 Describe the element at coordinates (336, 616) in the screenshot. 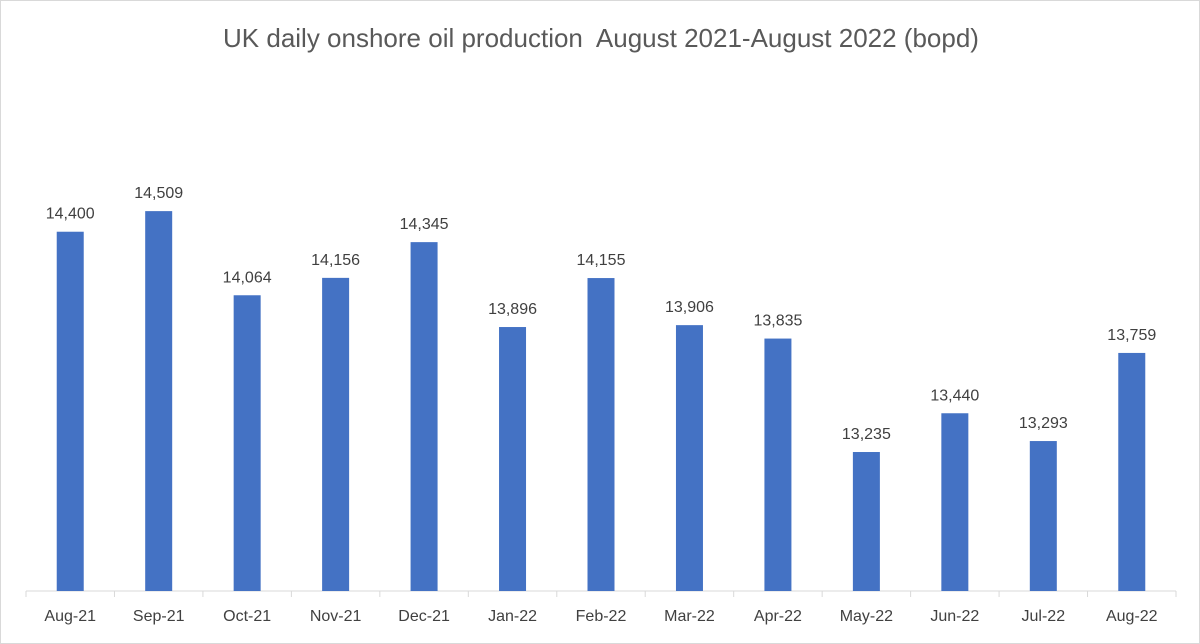

I see `x-tick-label: Nov-21` at that location.